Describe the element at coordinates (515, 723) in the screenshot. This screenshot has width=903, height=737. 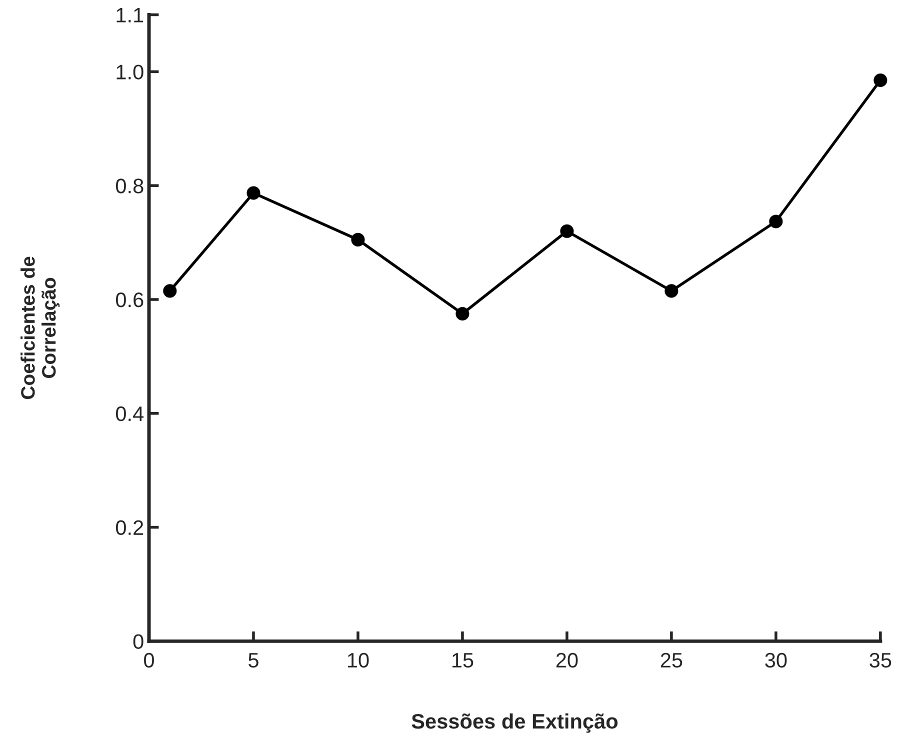
I see `x-axis-title: Sessões de Extinção` at that location.